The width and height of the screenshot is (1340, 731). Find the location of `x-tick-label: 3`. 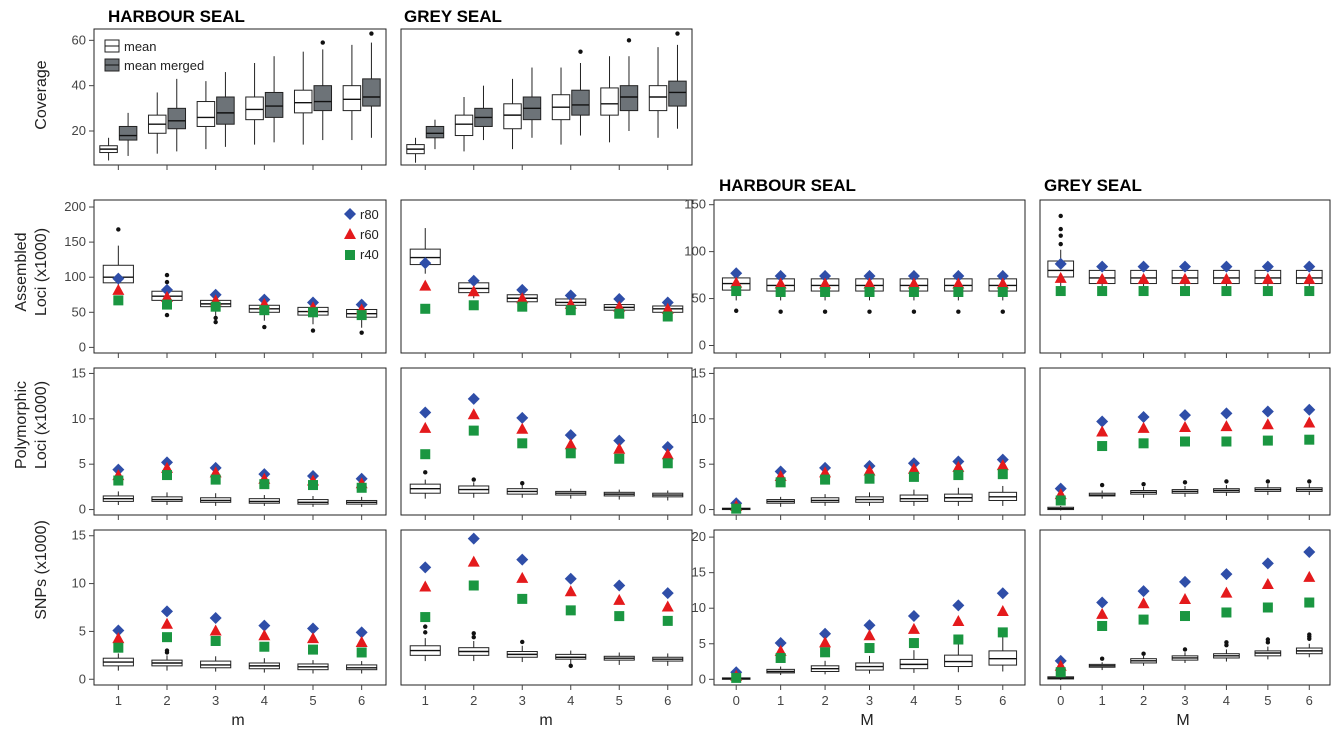

x-tick-label: 3 is located at coordinates (869, 700).